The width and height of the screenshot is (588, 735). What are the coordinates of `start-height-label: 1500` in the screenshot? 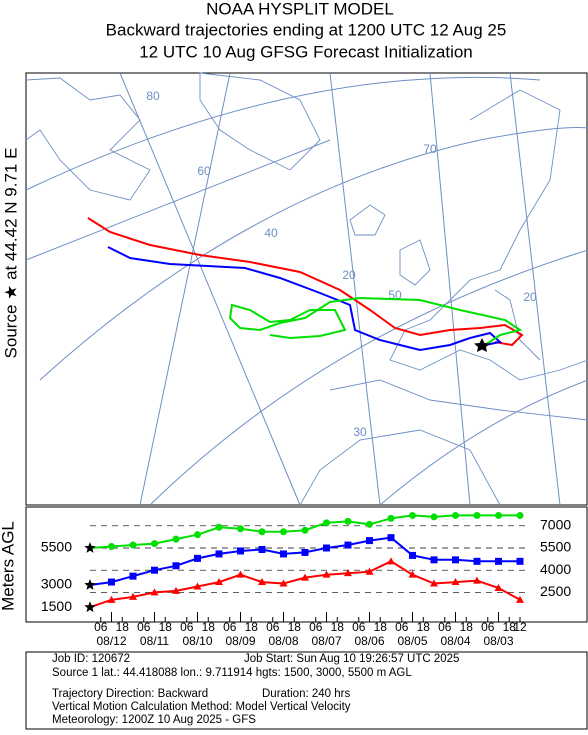 It's located at (56, 606).